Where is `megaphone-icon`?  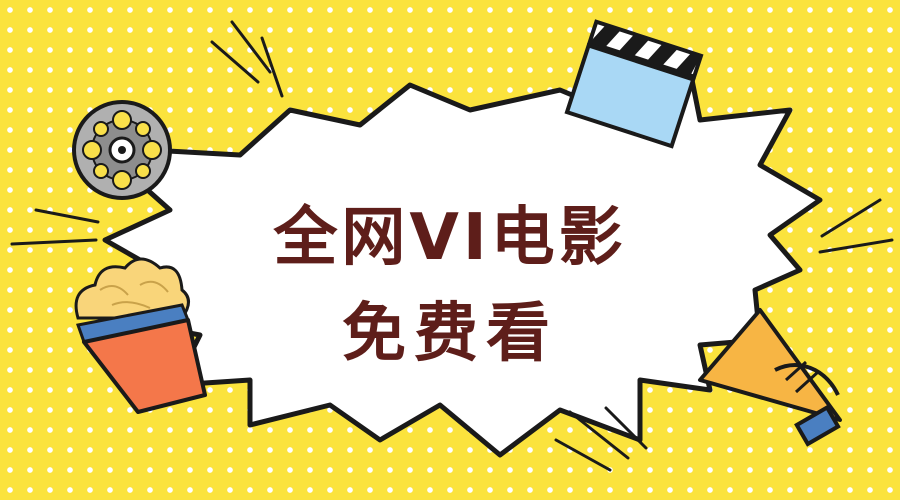 megaphone-icon is located at coordinates (770, 377).